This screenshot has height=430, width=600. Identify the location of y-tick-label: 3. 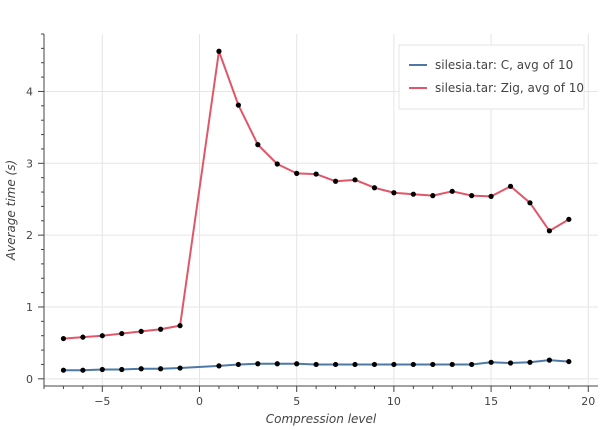
(29, 163).